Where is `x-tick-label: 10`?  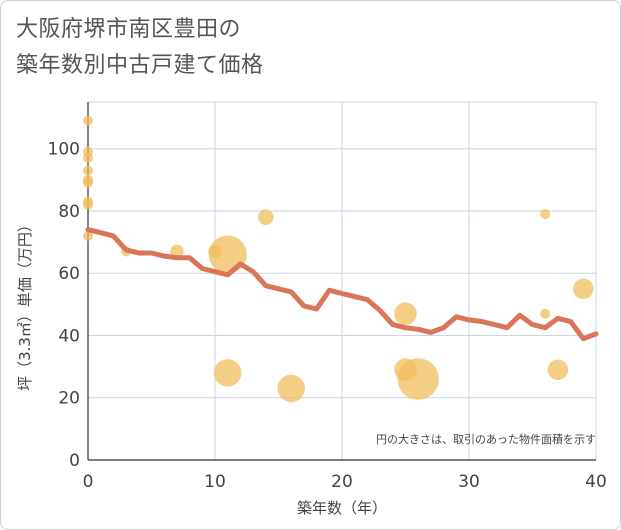 x-tick-label: 10 is located at coordinates (215, 482).